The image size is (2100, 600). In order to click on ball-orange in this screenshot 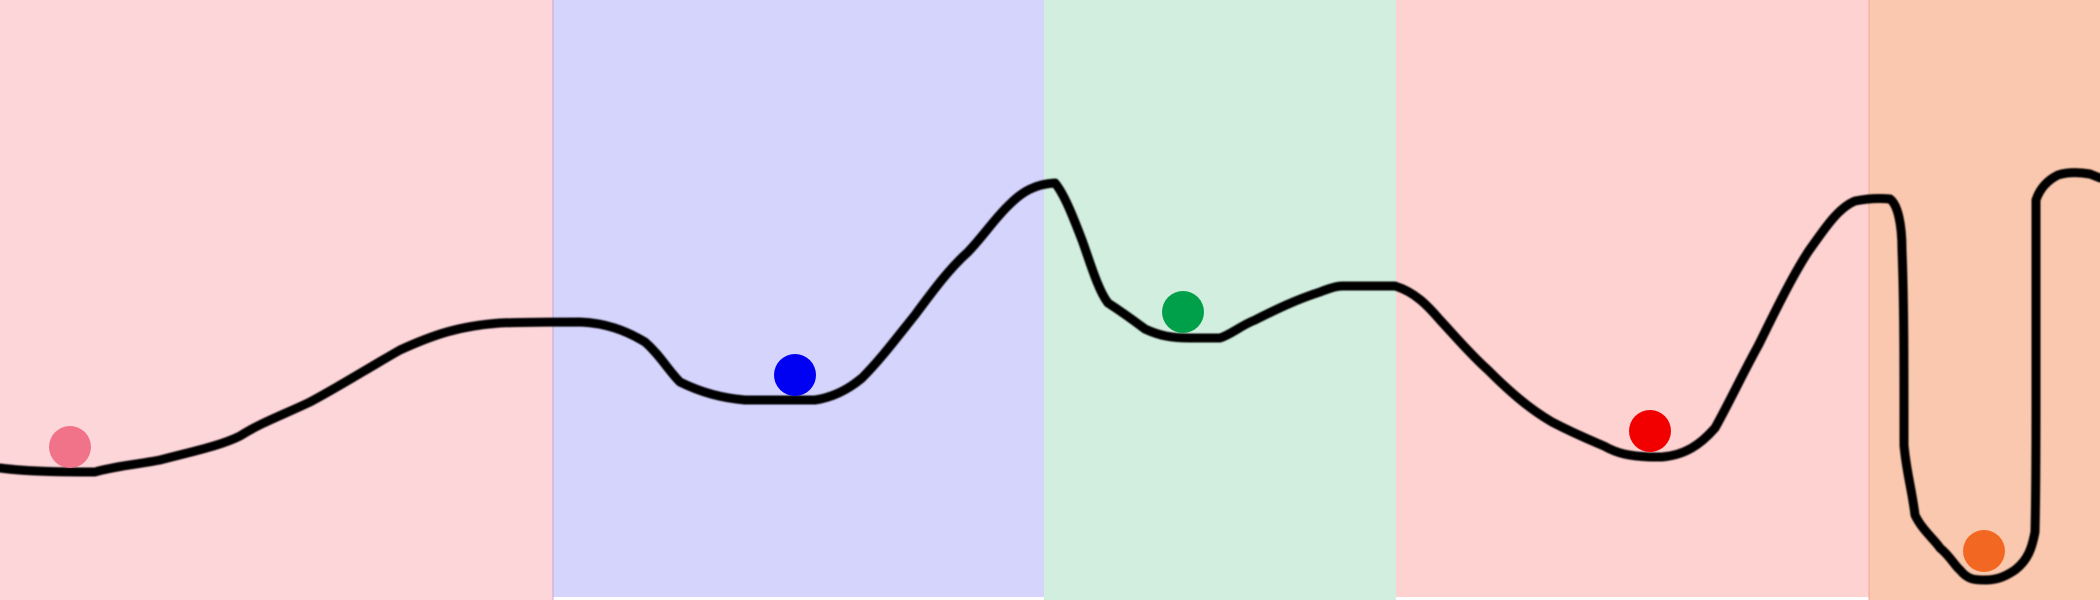, I will do `click(1984, 551)`.